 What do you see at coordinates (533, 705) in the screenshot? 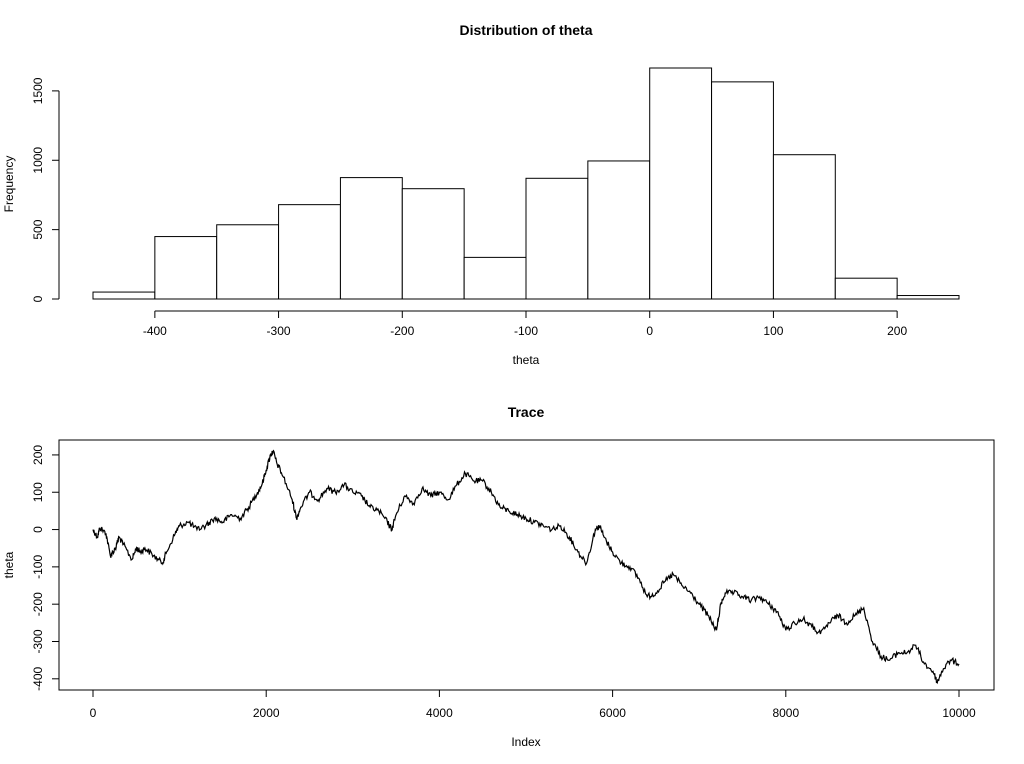
I see `trace-x-axis: 0 2000 4000 6000 8000 10000` at bounding box center [533, 705].